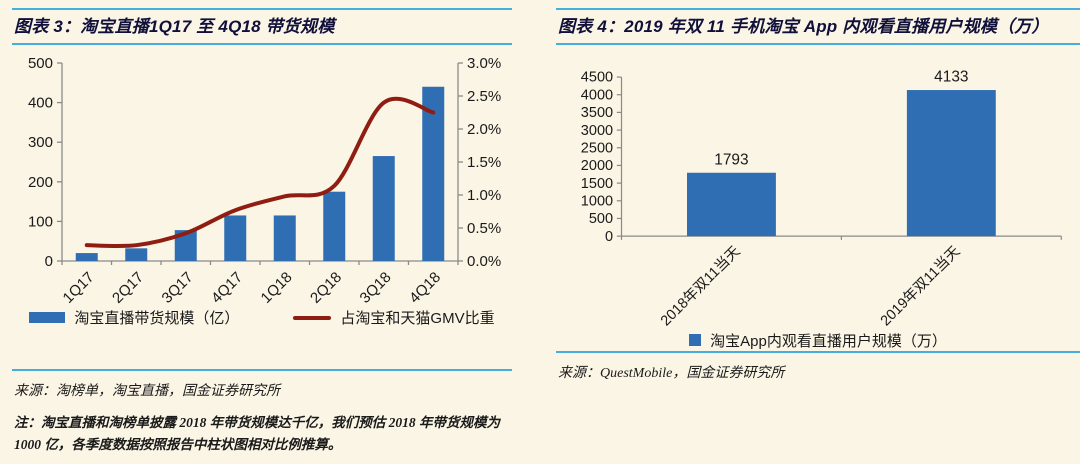  Describe the element at coordinates (597, 96) in the screenshot. I see `svg-text: 4000` at that location.